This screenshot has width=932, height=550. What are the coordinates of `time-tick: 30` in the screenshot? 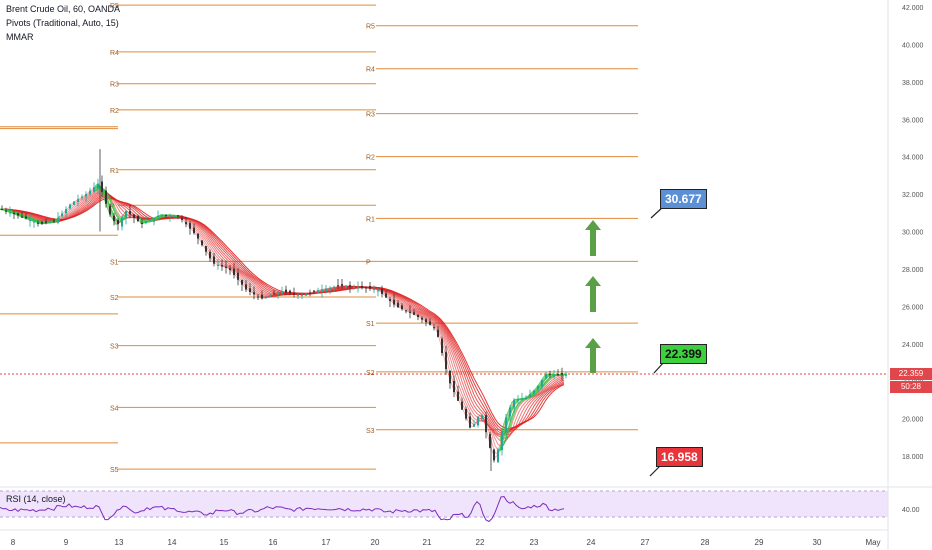 It's located at (817, 542).